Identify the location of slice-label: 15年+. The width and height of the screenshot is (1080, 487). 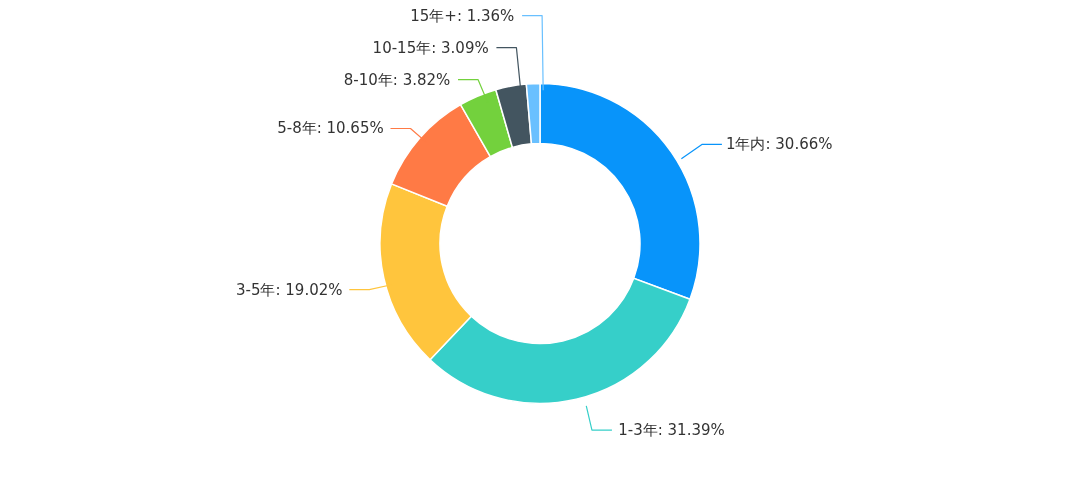
(433, 15).